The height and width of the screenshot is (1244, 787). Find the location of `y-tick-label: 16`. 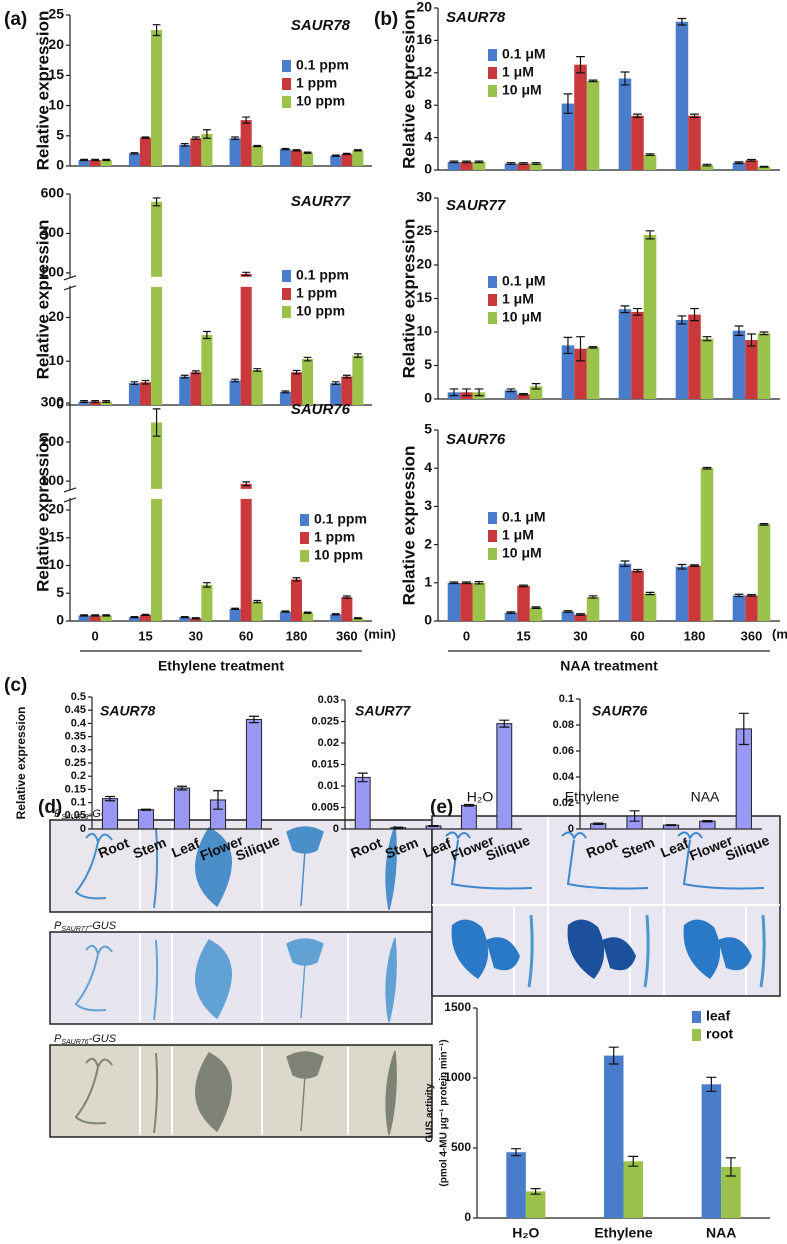

y-tick-label: 16 is located at coordinates (424, 39).